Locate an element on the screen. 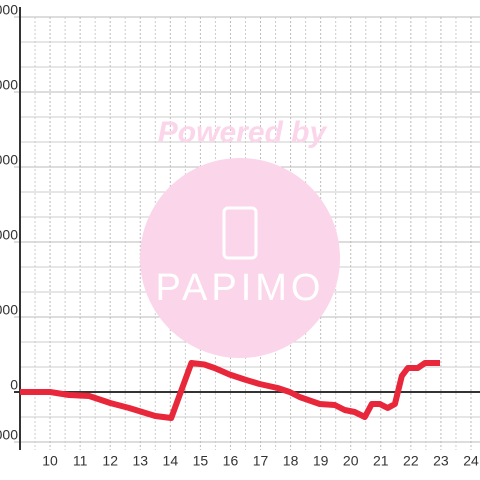 This screenshot has width=480, height=480. y-tick-label: 120,000 is located at coordinates (9, 85).